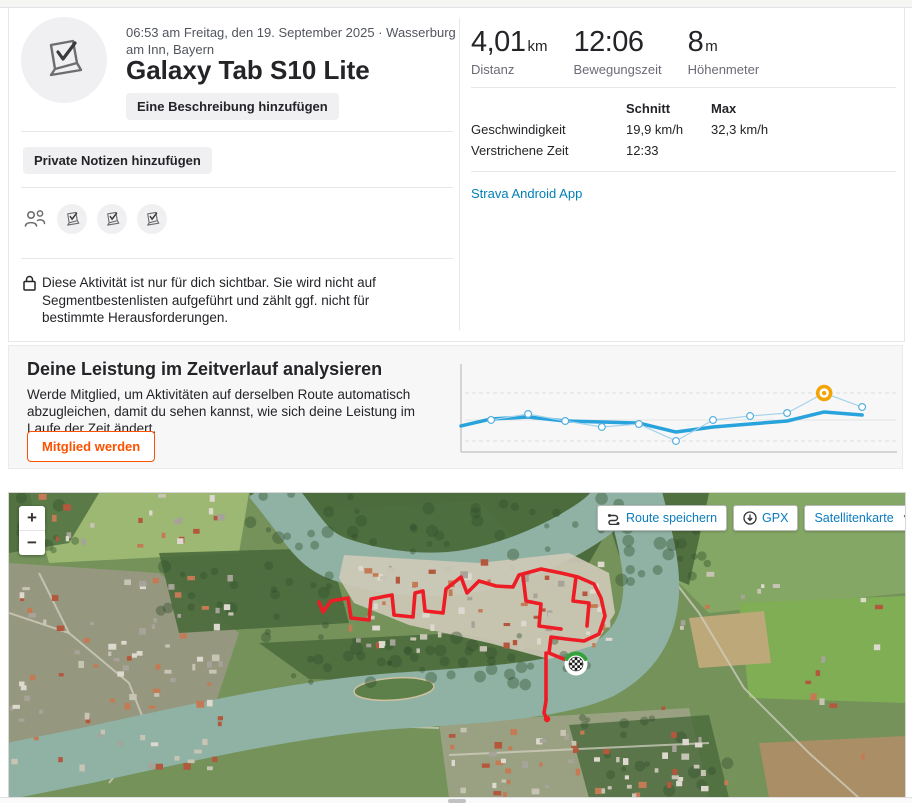  Describe the element at coordinates (617, 69) in the screenshot. I see `stat-label: Bewegungszeit` at that location.